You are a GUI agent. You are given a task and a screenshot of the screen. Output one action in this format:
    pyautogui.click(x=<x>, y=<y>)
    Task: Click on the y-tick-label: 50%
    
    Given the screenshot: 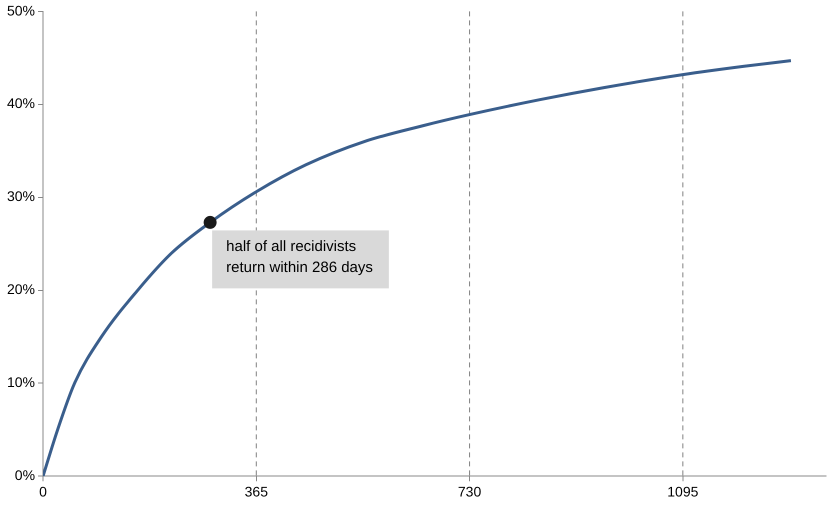 What is the action you would take?
    pyautogui.click(x=21, y=10)
    